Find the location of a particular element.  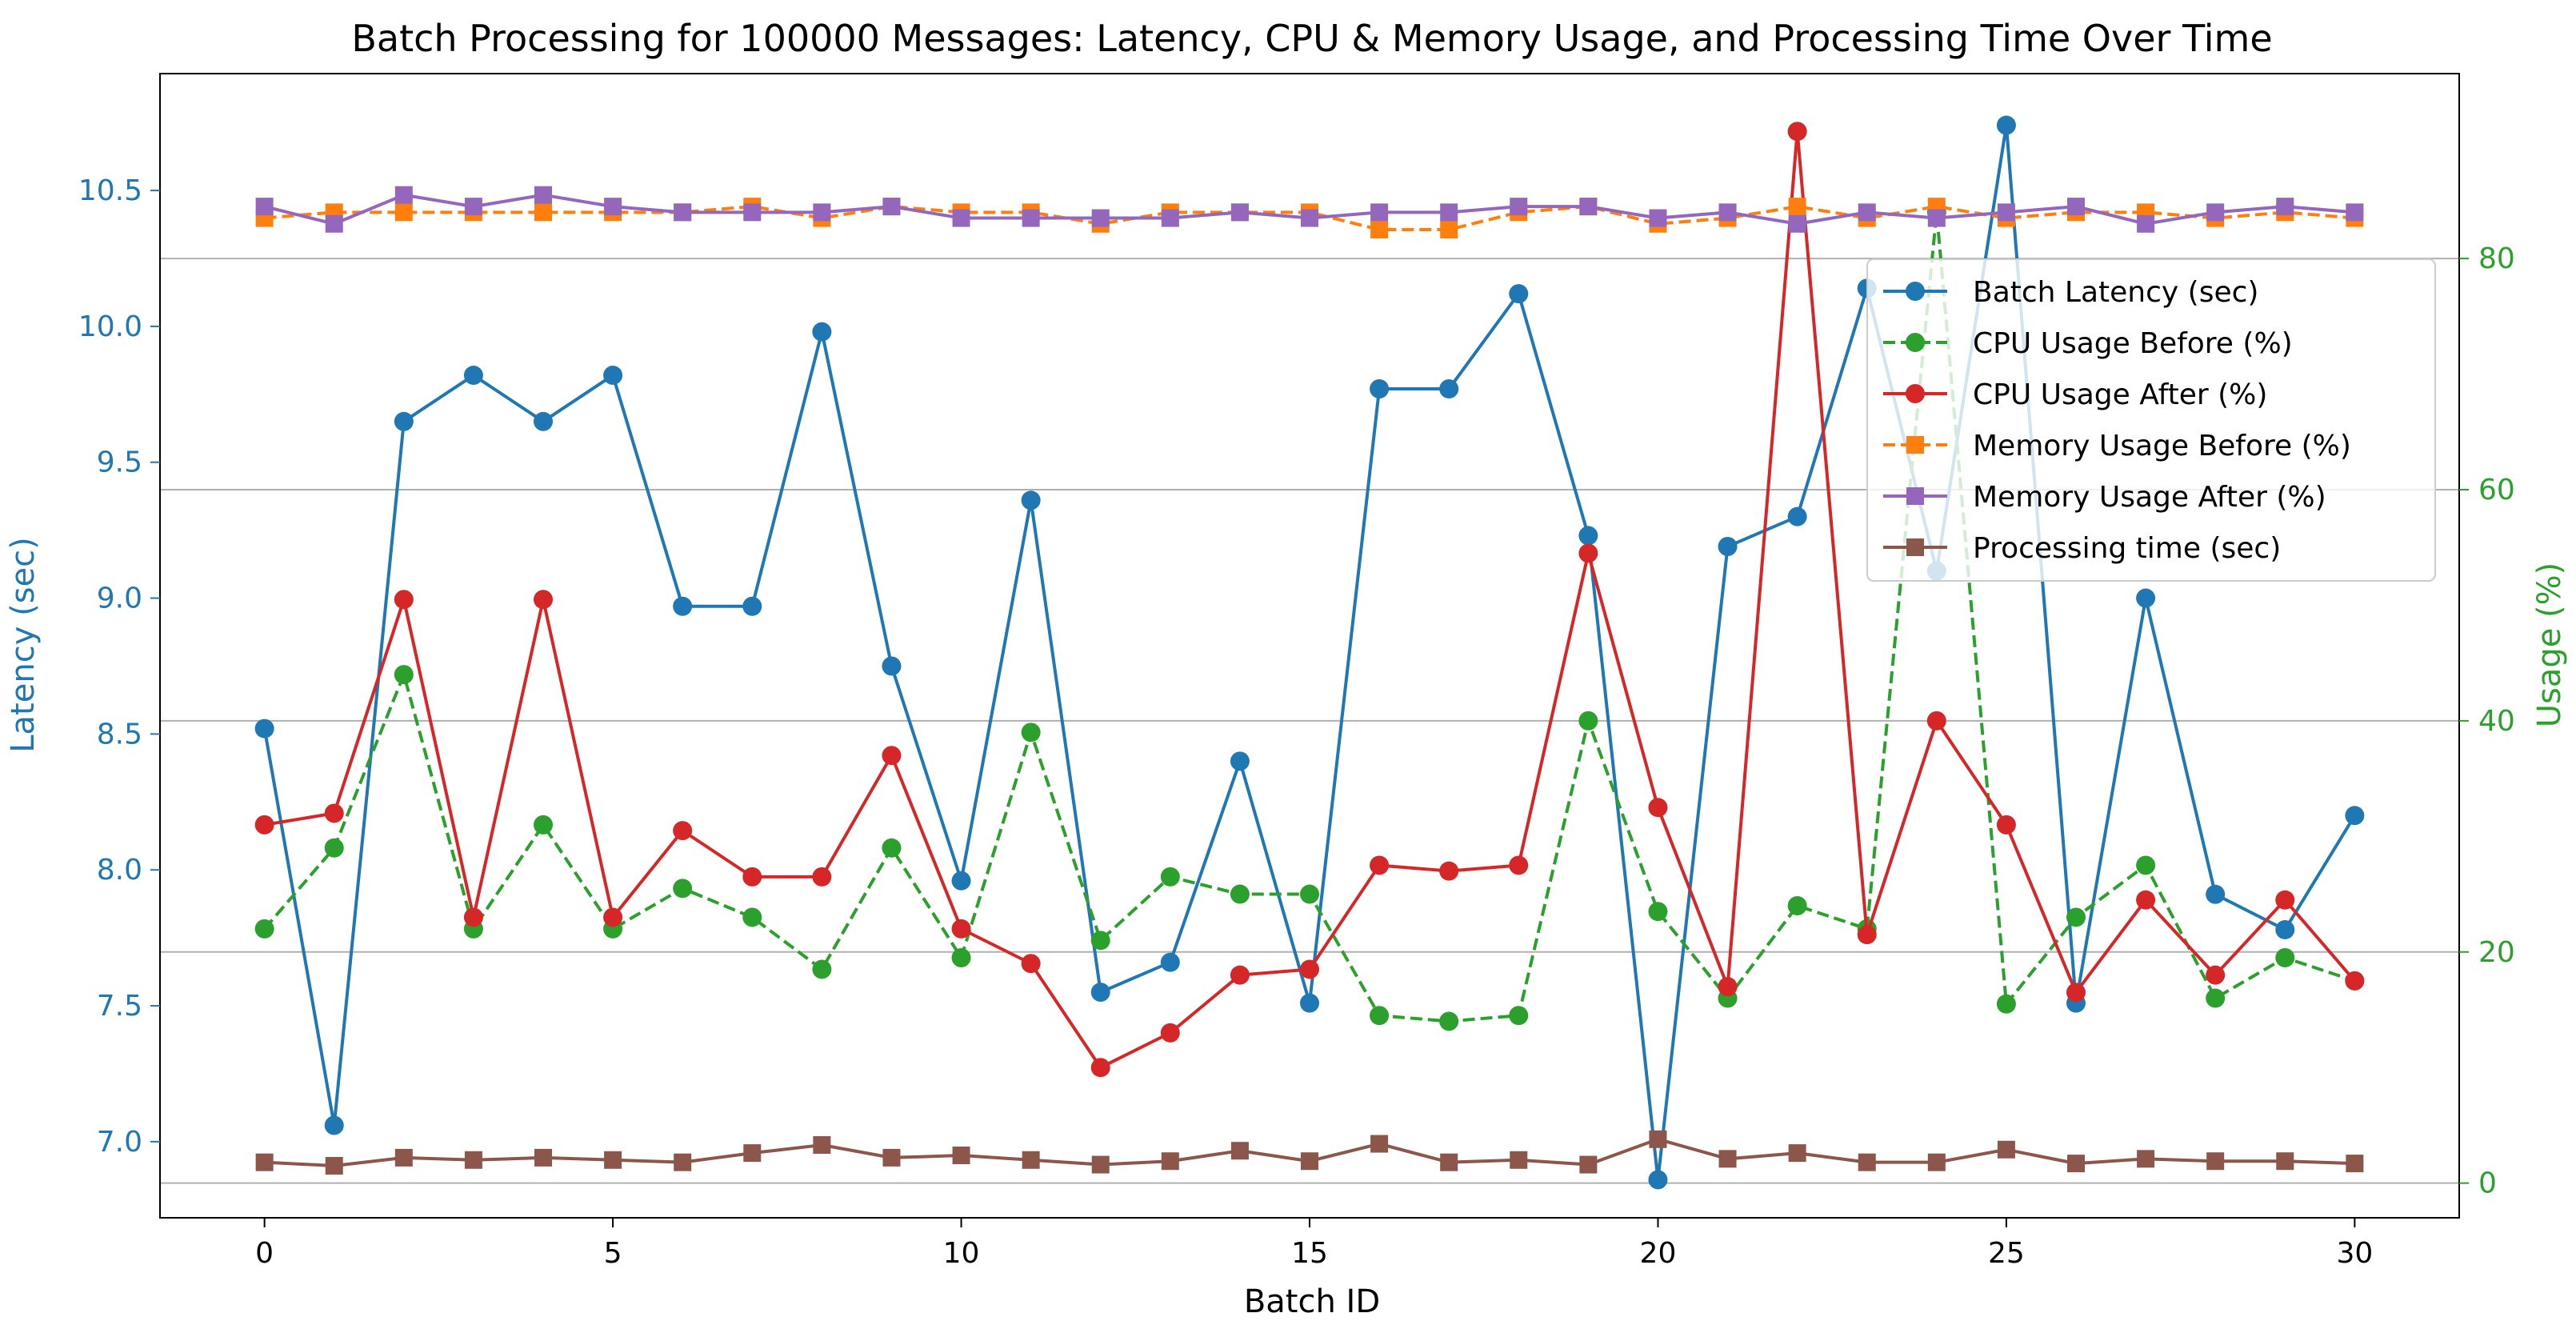

left-y-tick-label: 8.5 is located at coordinates (119, 734).